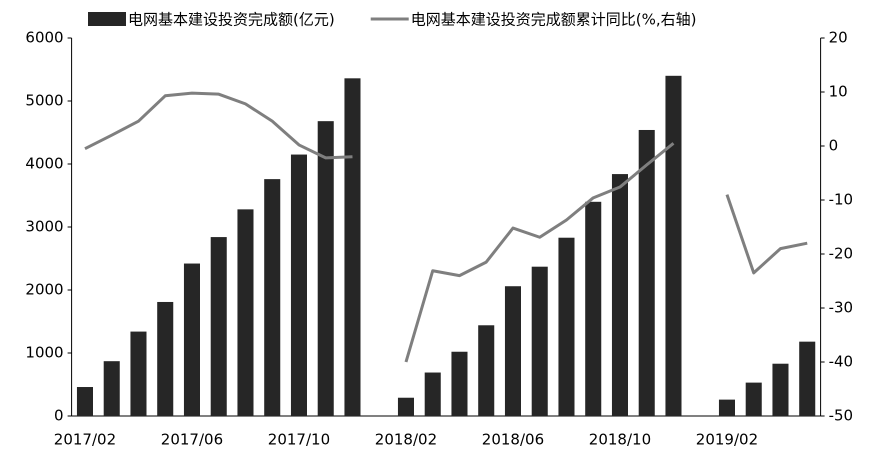 The height and width of the screenshot is (463, 881). What do you see at coordinates (841, 200) in the screenshot?
I see `y2-tick-label: -10` at bounding box center [841, 200].